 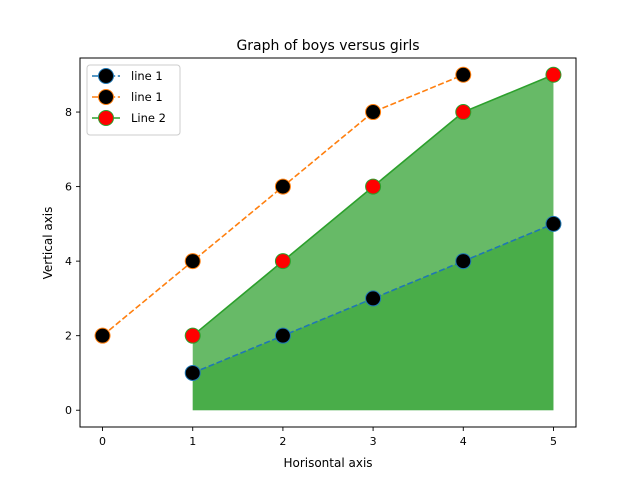 I want to click on x-axis-ticks: 0 1 2 3 4 5, so click(x=328, y=437).